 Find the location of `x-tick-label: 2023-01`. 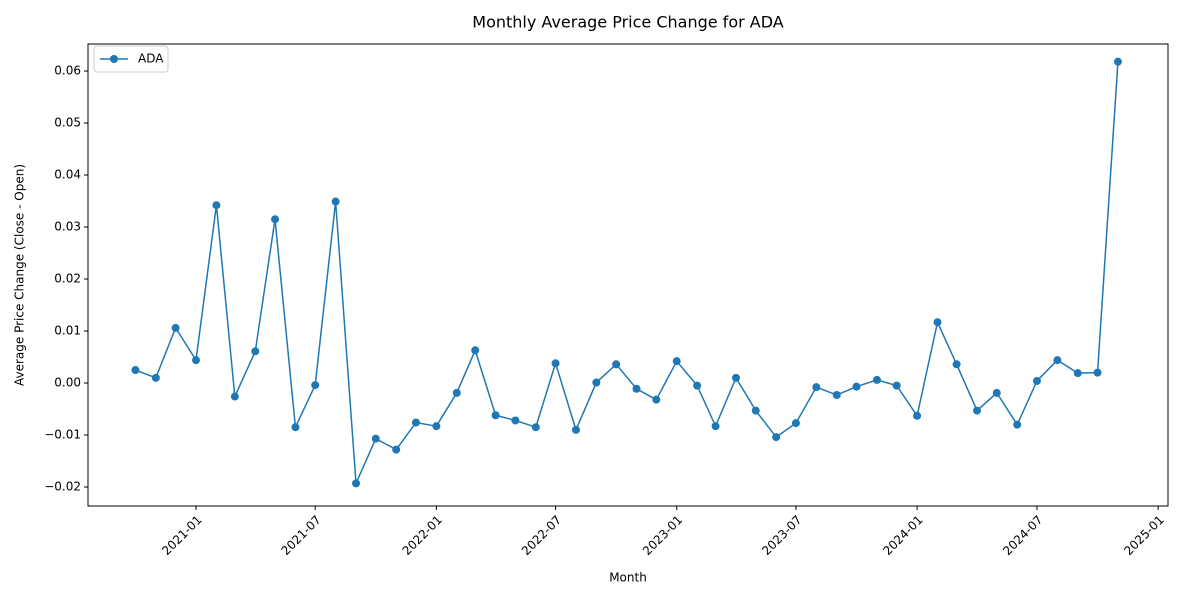

x-tick-label: 2023-01 is located at coordinates (662, 535).